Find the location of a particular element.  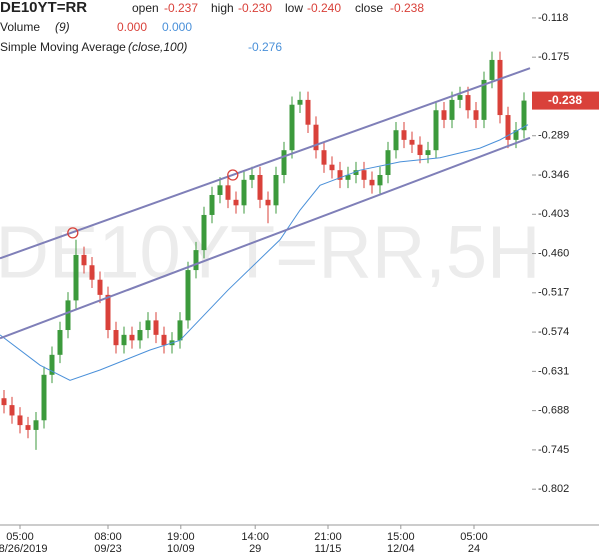

y-tick-label: -0.802 is located at coordinates (553, 489).